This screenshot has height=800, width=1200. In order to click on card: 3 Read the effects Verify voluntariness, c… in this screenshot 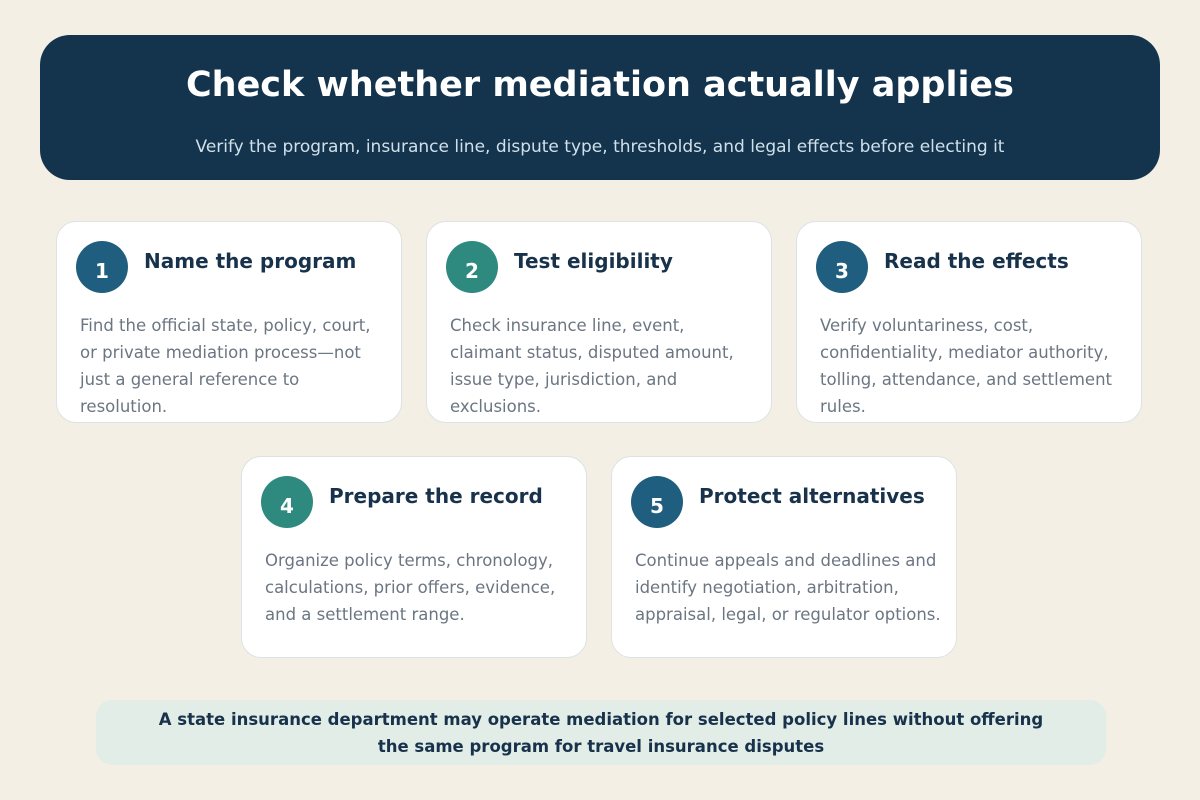, I will do `click(969, 322)`.